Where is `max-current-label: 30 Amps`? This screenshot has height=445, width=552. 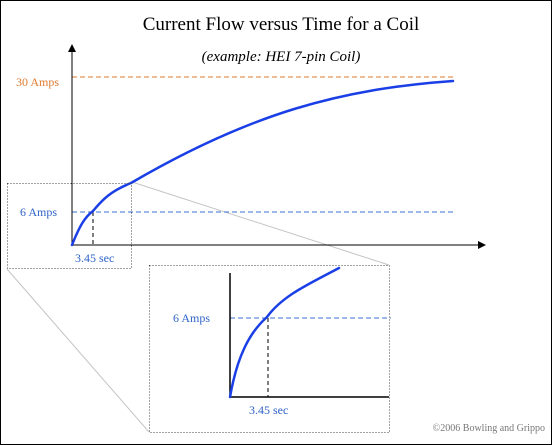 max-current-label: 30 Amps is located at coordinates (37, 82).